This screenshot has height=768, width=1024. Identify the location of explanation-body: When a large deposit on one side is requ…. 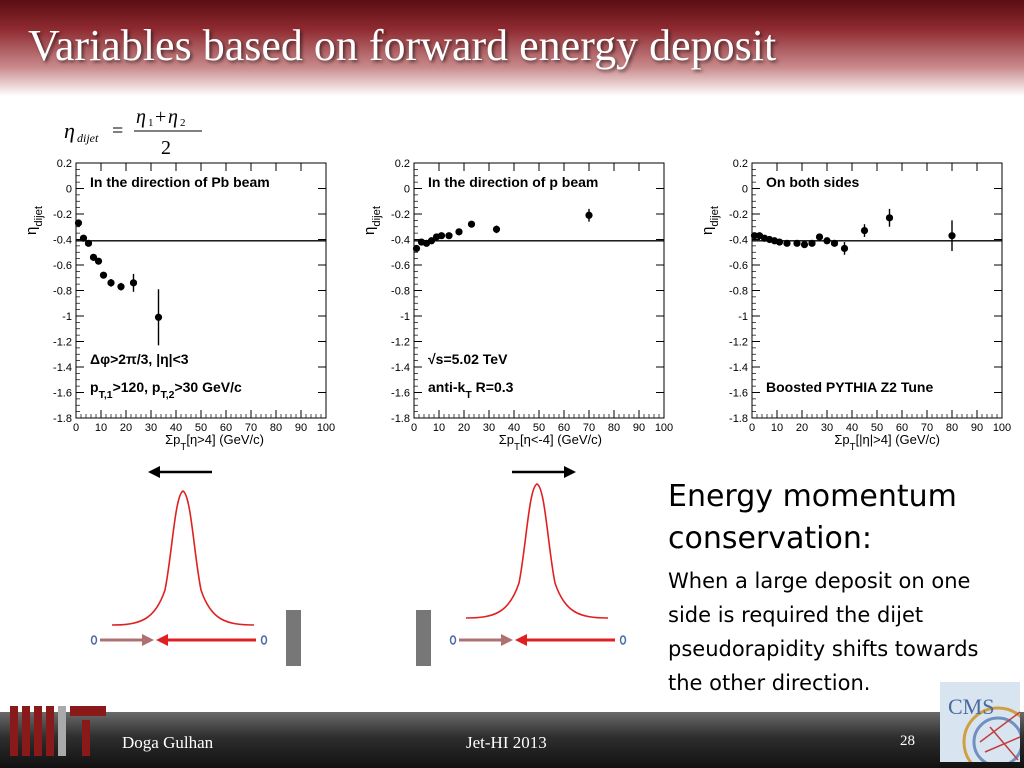
(823, 632).